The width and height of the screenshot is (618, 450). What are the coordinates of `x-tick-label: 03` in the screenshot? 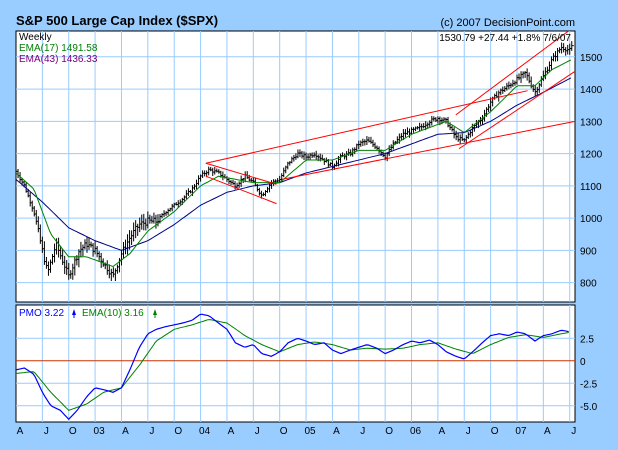 It's located at (100, 431).